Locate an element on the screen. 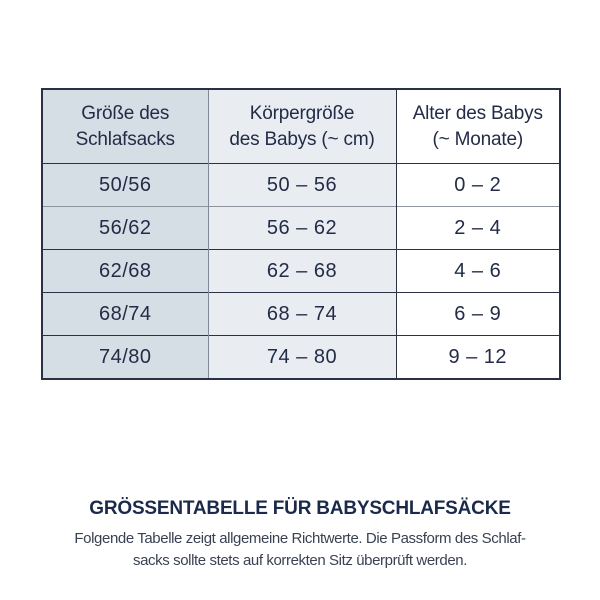 The height and width of the screenshot is (600, 600). header-age-line2: (~ Monate) is located at coordinates (478, 139).